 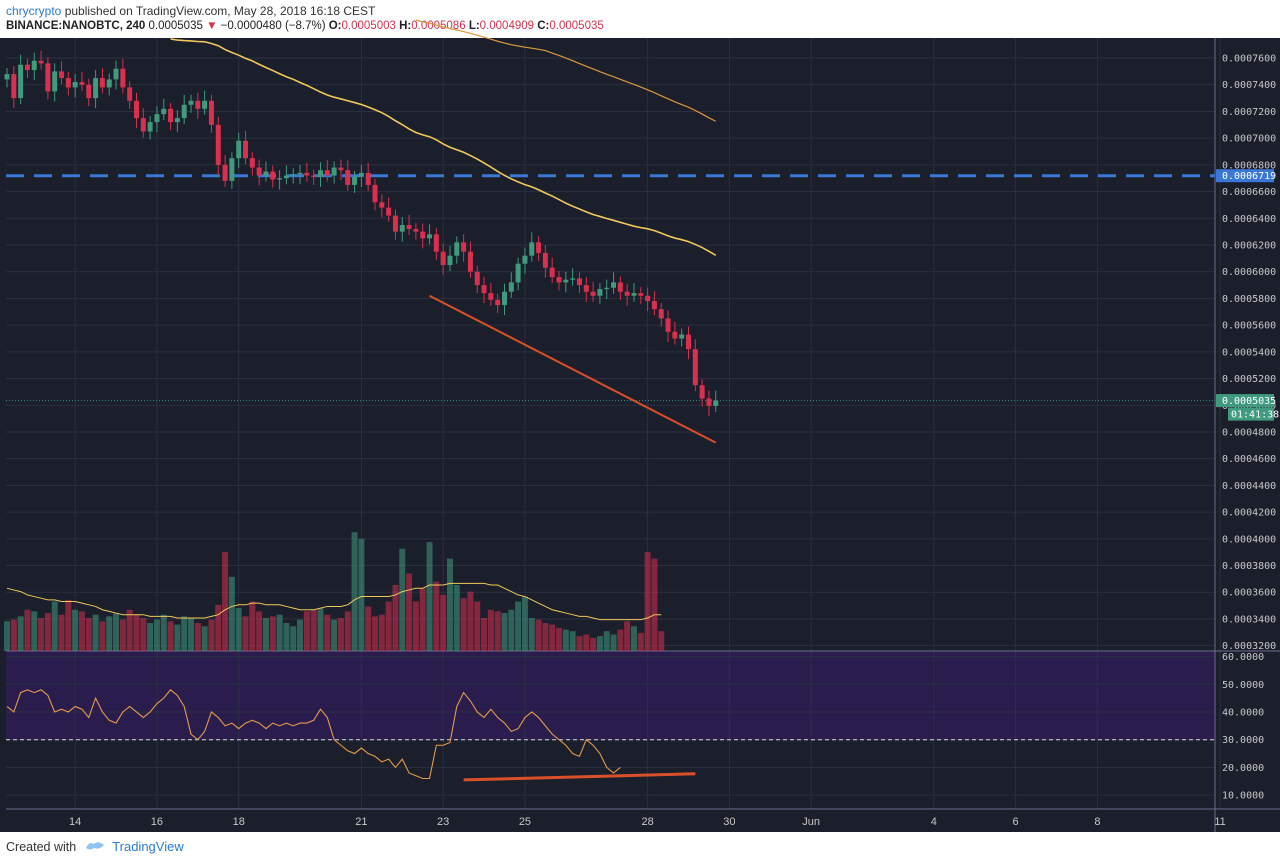 I want to click on time-tick-label: 4, so click(x=934, y=822).